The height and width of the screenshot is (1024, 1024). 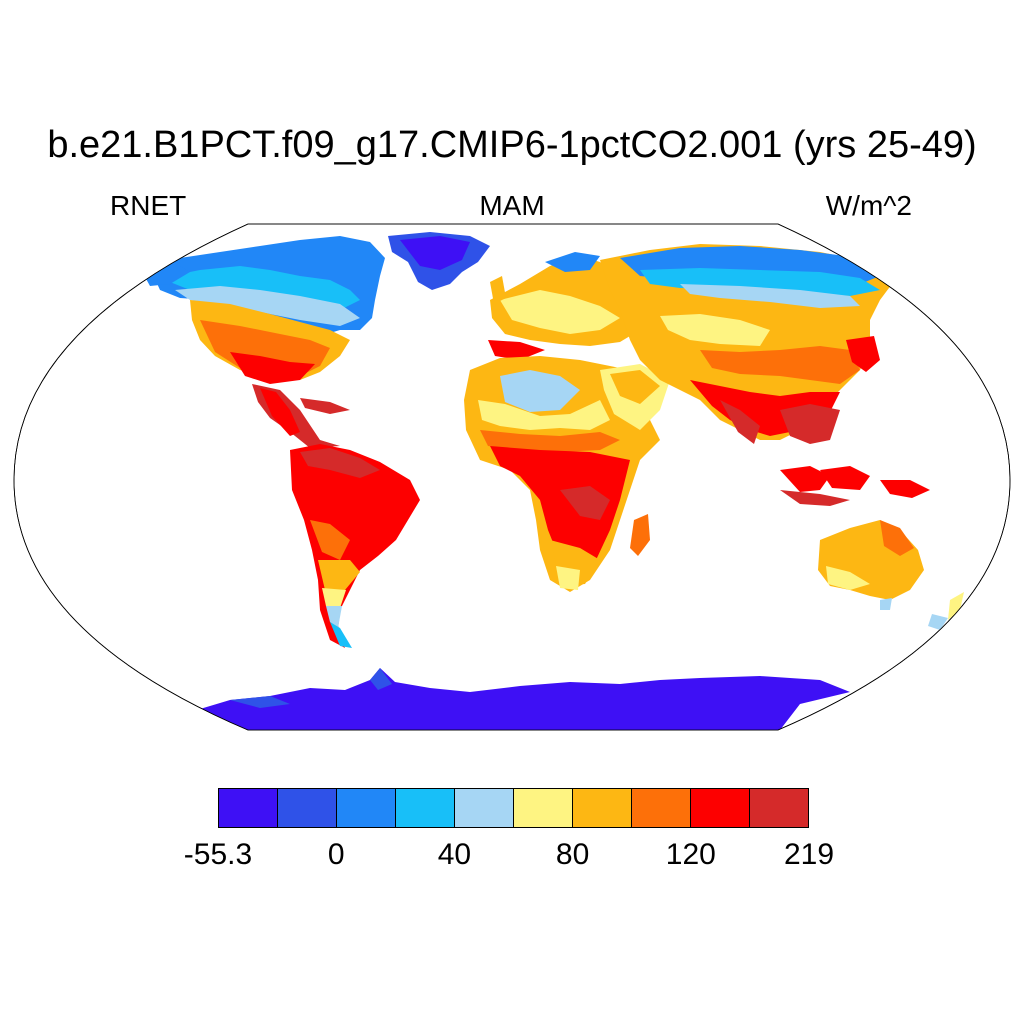 I want to click on season-label: MAM, so click(x=512, y=205).